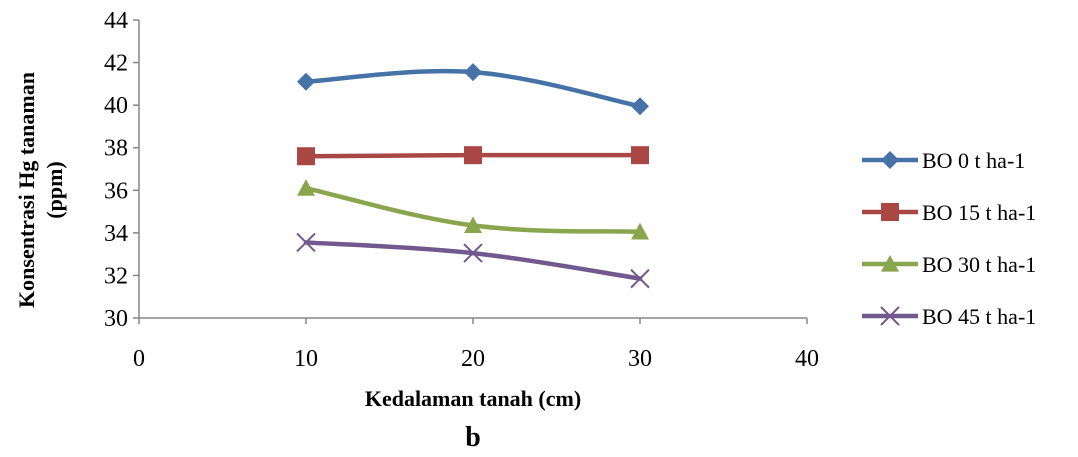  Describe the element at coordinates (640, 359) in the screenshot. I see `x-tick-label: 30` at that location.